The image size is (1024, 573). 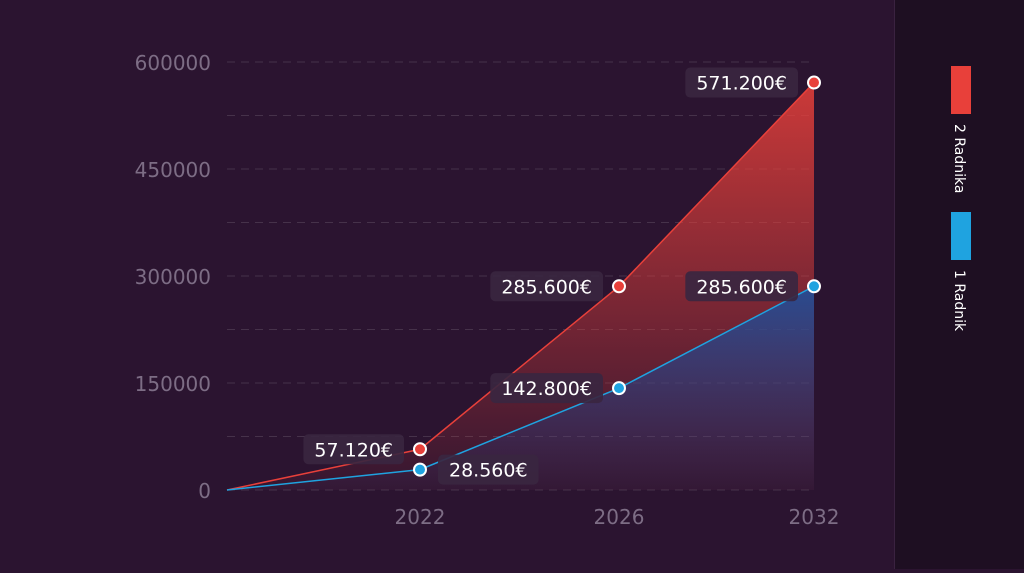 I want to click on legend-item-2-radnika: 2 Radnika, so click(x=961, y=129).